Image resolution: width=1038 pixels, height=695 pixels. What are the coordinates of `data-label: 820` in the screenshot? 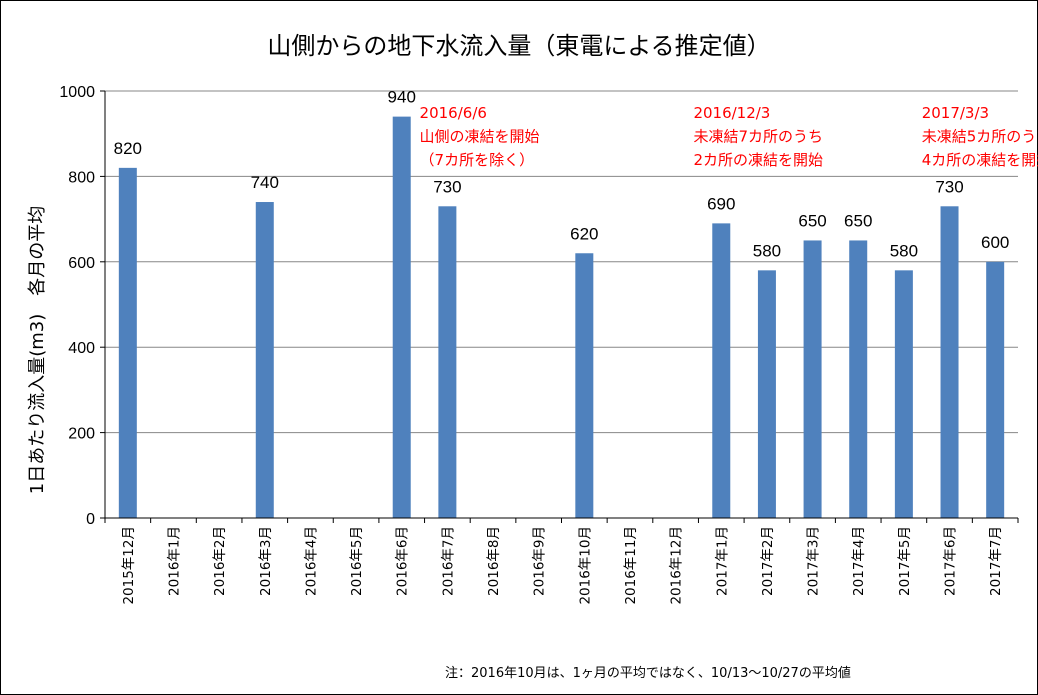 It's located at (128, 148).